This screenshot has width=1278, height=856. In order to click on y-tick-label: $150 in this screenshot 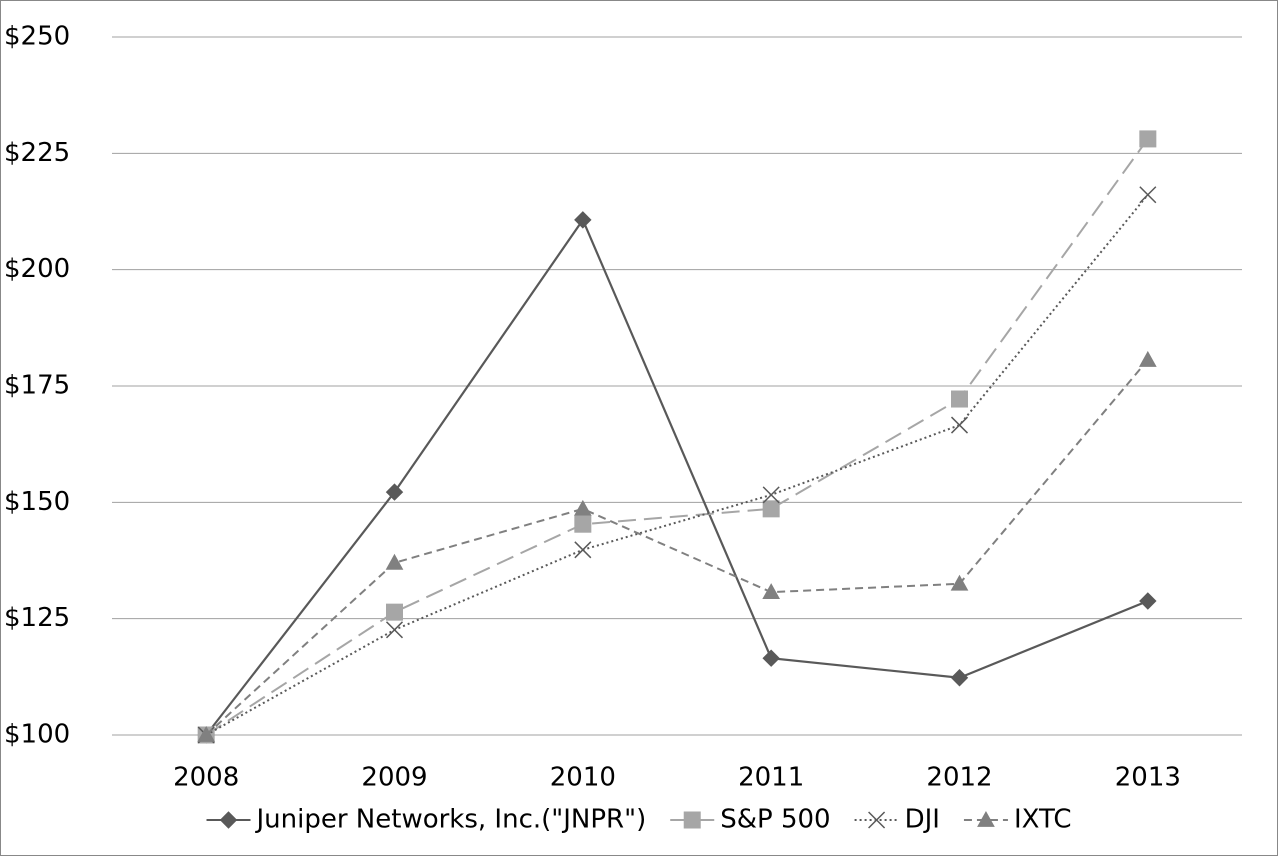, I will do `click(37, 502)`.